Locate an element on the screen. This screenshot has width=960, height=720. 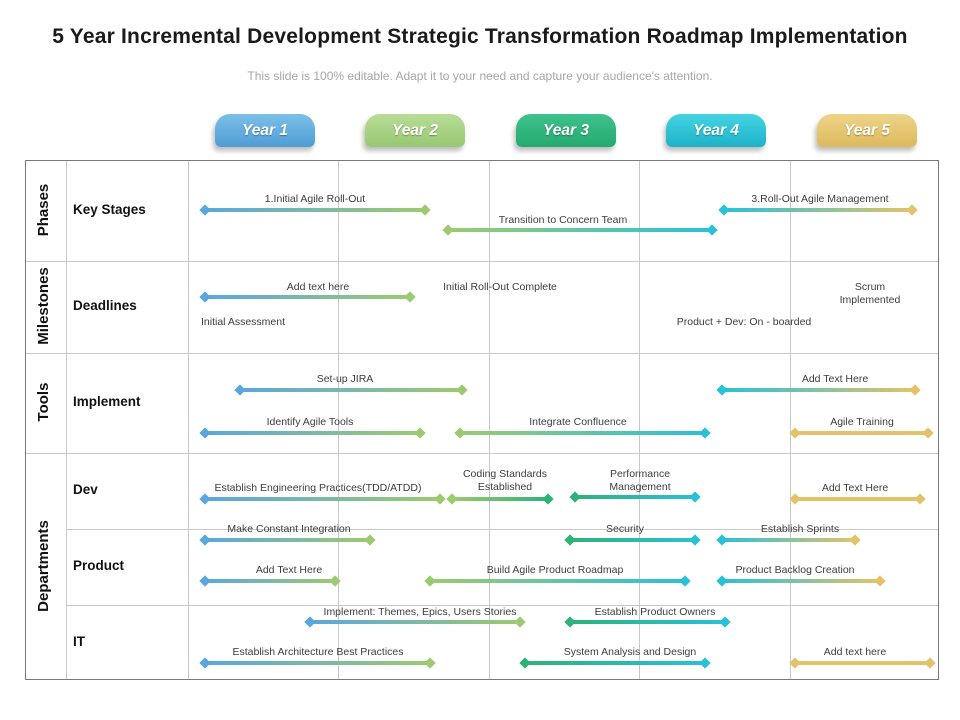
bar-label: 3.Roll-Out Agile Management is located at coordinates (820, 199).